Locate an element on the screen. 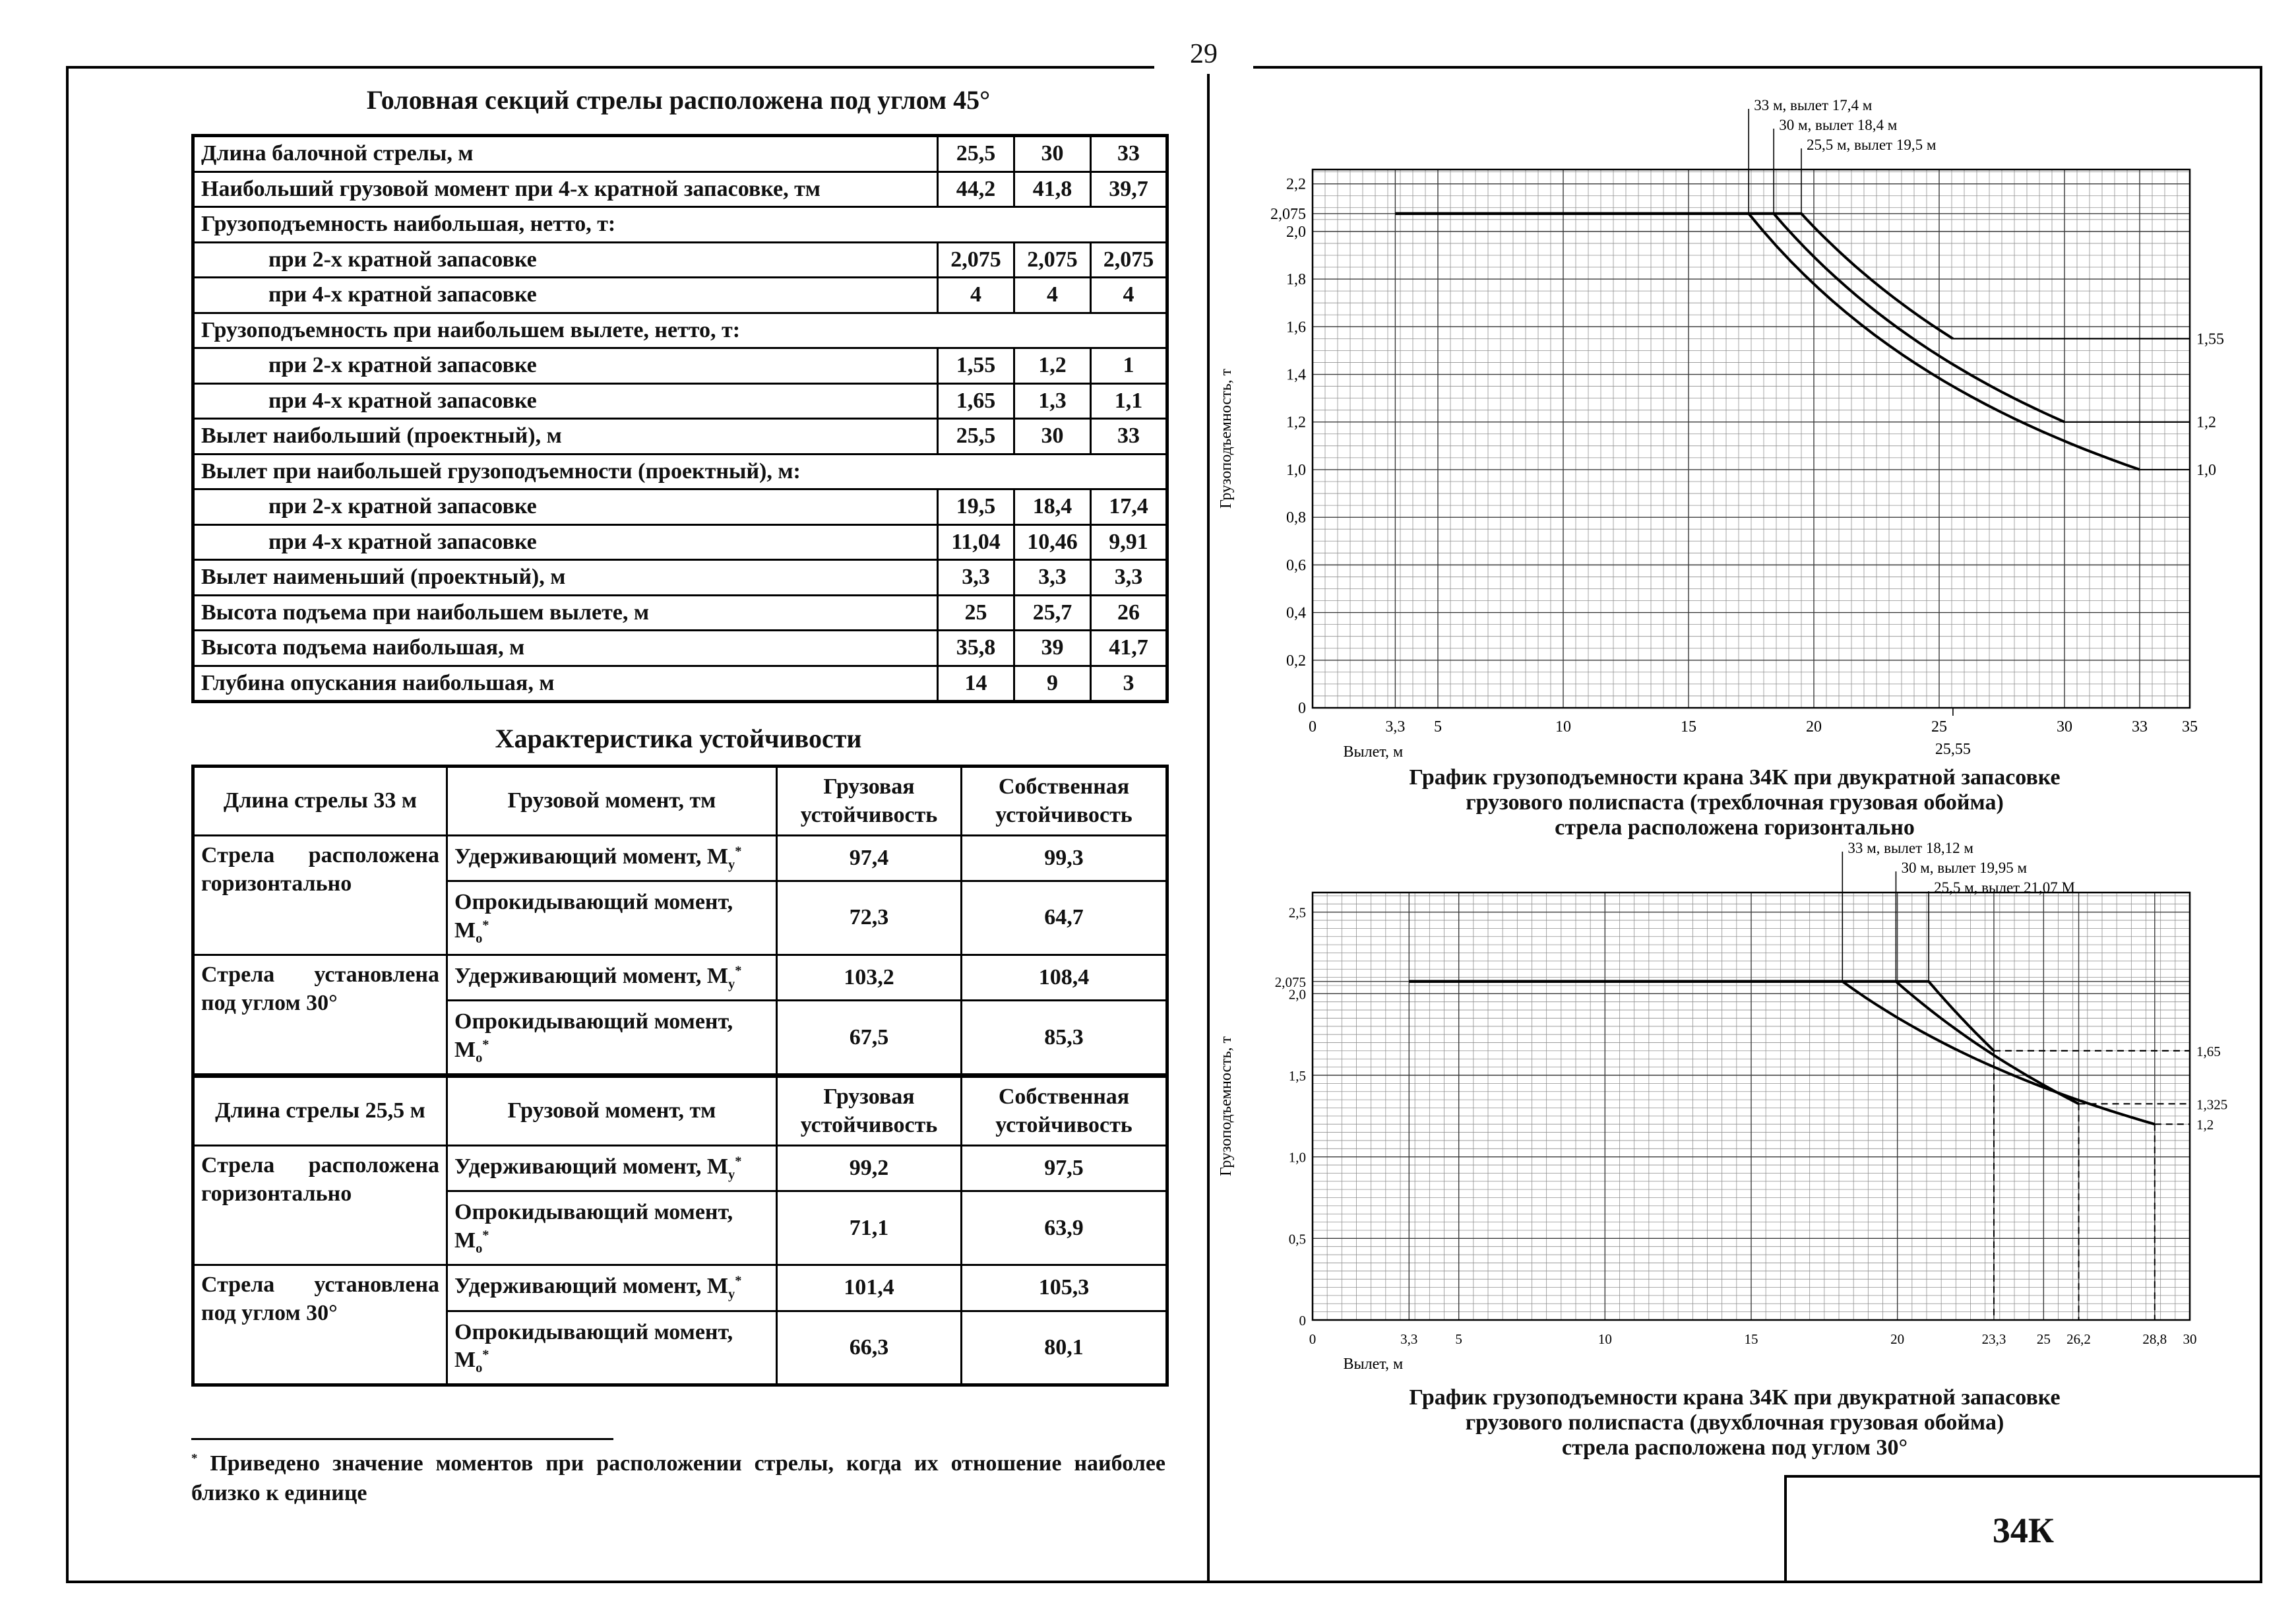 The width and height of the screenshot is (2296, 1601). spec-value: 1,3 is located at coordinates (1053, 401).